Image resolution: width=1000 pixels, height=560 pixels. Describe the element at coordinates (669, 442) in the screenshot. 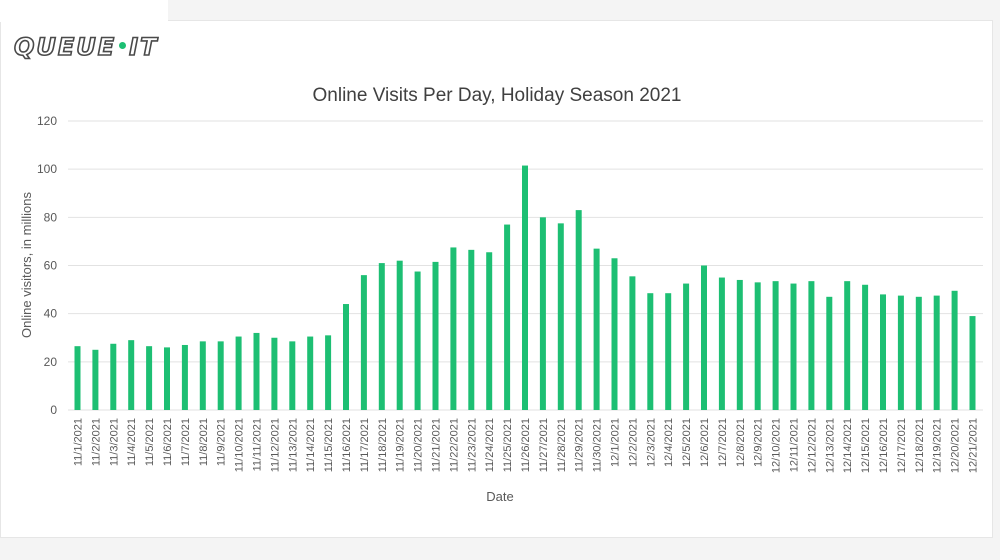

I see `x-tick-label: 12/4/2021` at that location.